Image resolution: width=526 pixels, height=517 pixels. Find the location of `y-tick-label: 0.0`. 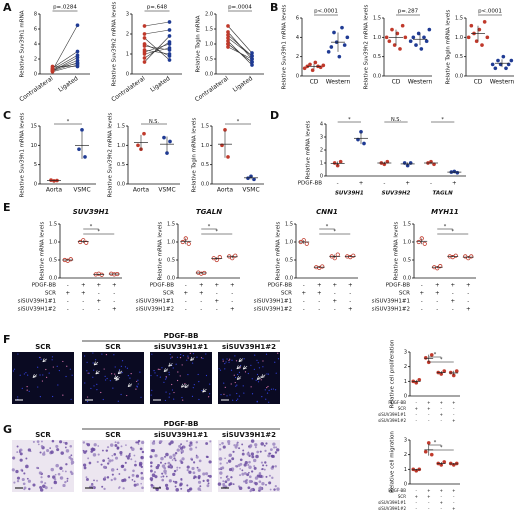

y-tick-label: 0.0 is located at coordinates (171, 279).